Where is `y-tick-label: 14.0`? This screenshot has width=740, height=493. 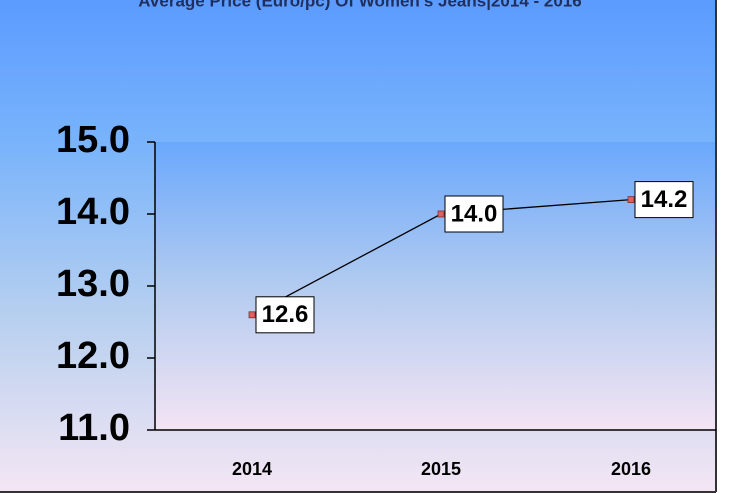
y-tick-label: 14.0 is located at coordinates (93, 212).